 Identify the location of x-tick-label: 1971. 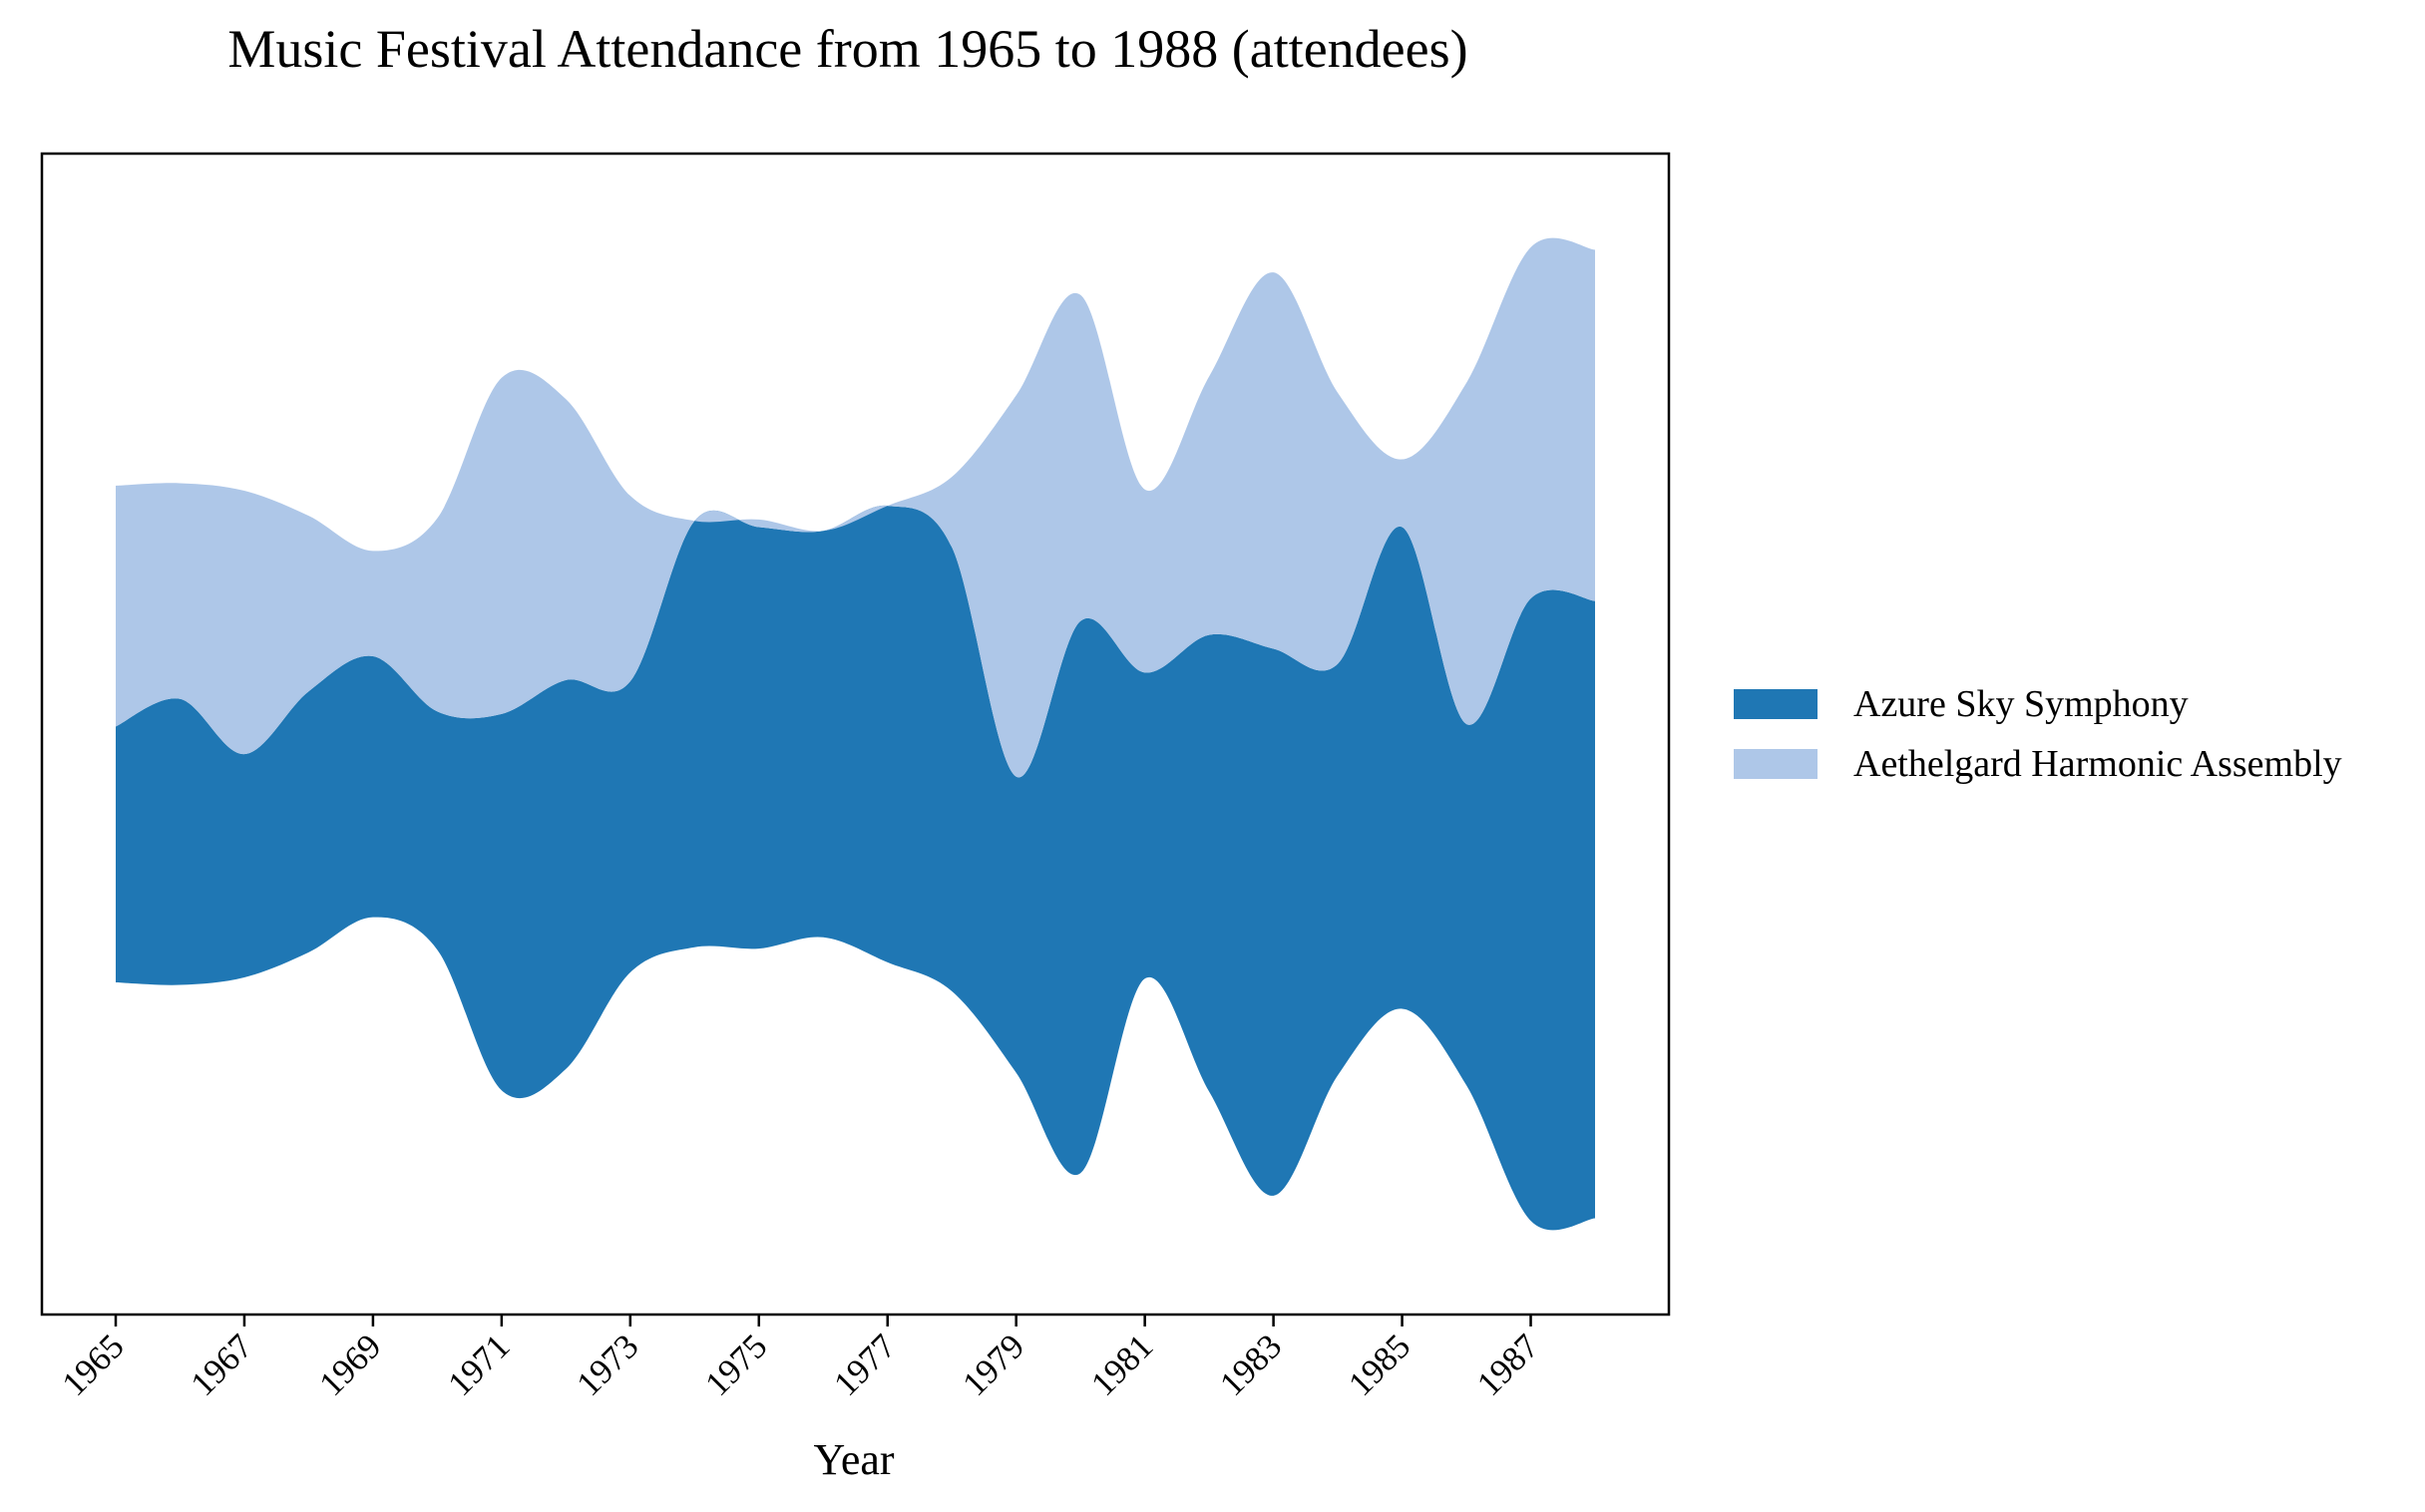
(478, 1364).